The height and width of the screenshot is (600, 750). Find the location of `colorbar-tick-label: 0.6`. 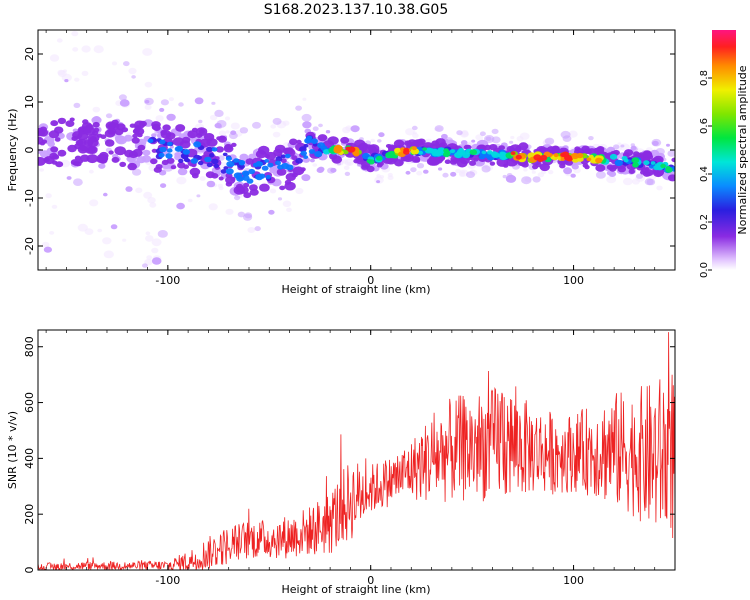

colorbar-tick-label: 0.6 is located at coordinates (704, 126).